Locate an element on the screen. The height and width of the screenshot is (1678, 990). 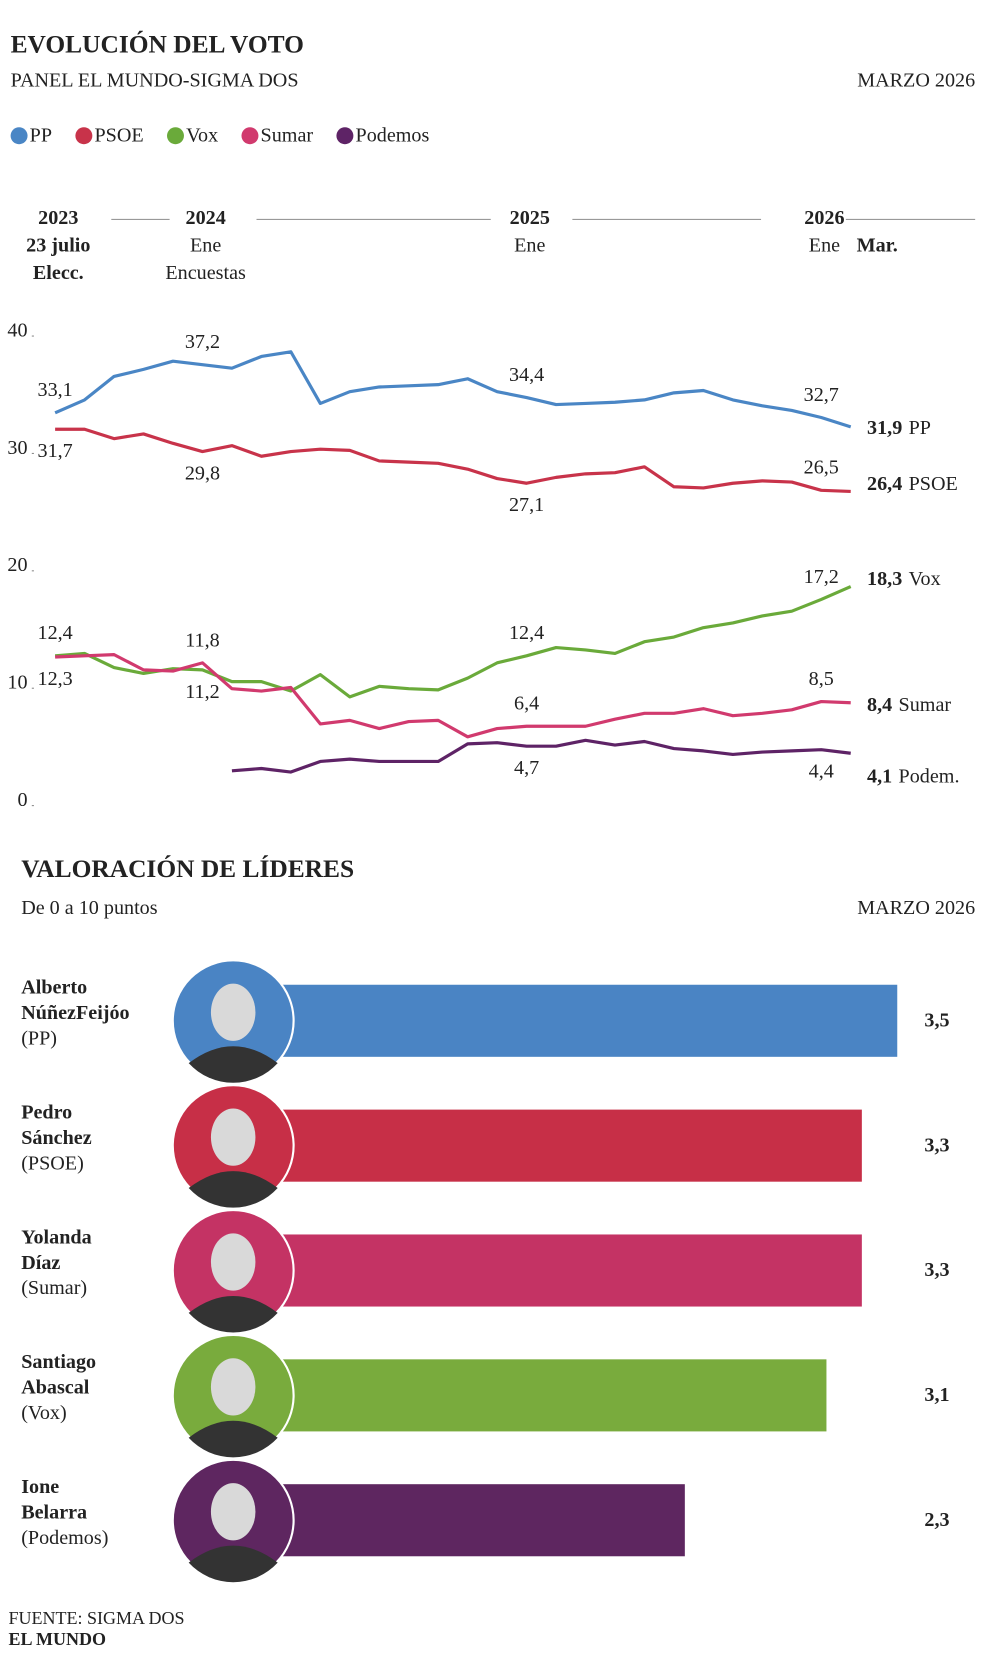
value-label: 3,5 is located at coordinates (936, 1020).